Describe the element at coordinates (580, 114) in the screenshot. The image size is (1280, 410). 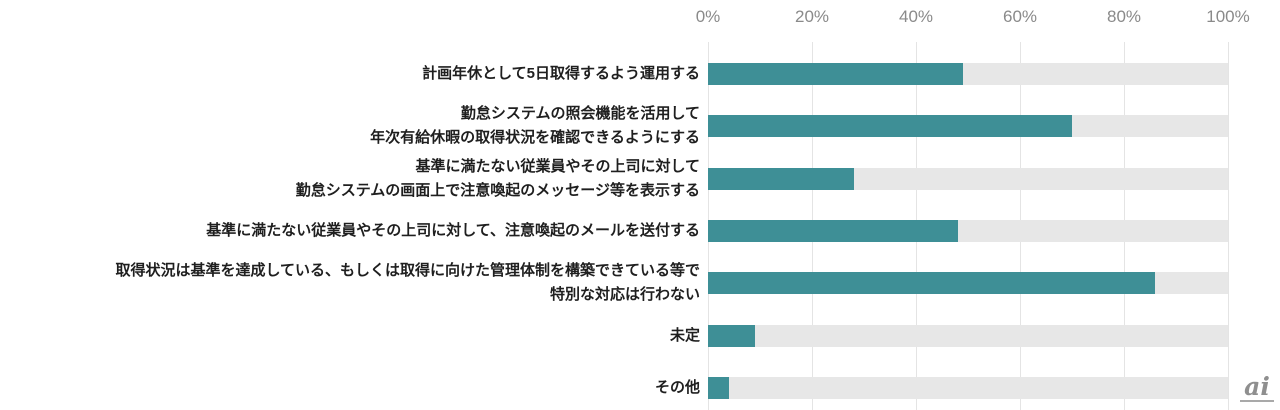
I see `bar-label-line: 勤怠システムの照会機能を活用して` at that location.